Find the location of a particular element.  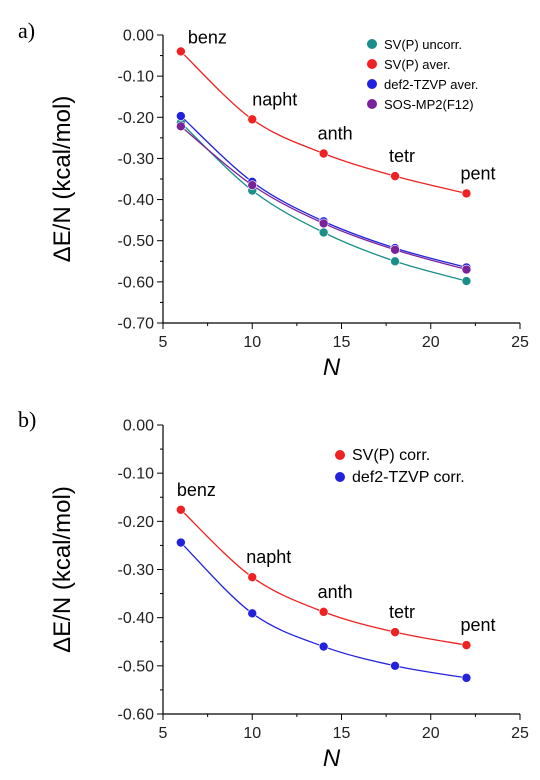

legend-label: def2-TZVP aver. is located at coordinates (431, 84).